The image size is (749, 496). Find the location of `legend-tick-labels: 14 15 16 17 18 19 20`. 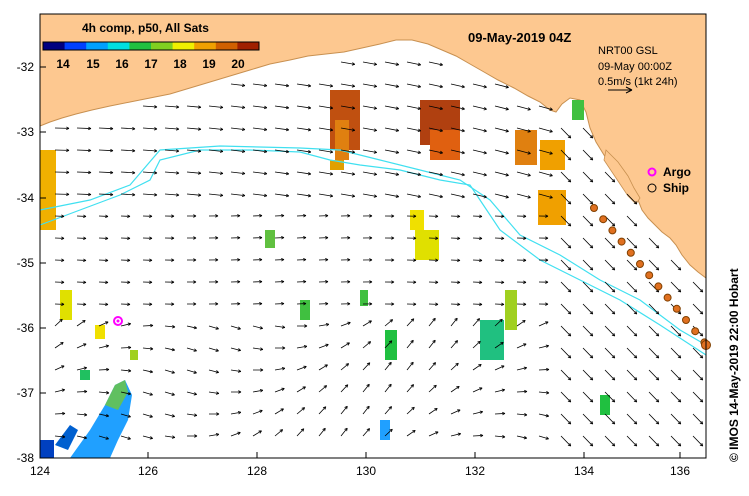

legend-tick-labels: 14 15 16 17 18 19 20 is located at coordinates (150, 64).